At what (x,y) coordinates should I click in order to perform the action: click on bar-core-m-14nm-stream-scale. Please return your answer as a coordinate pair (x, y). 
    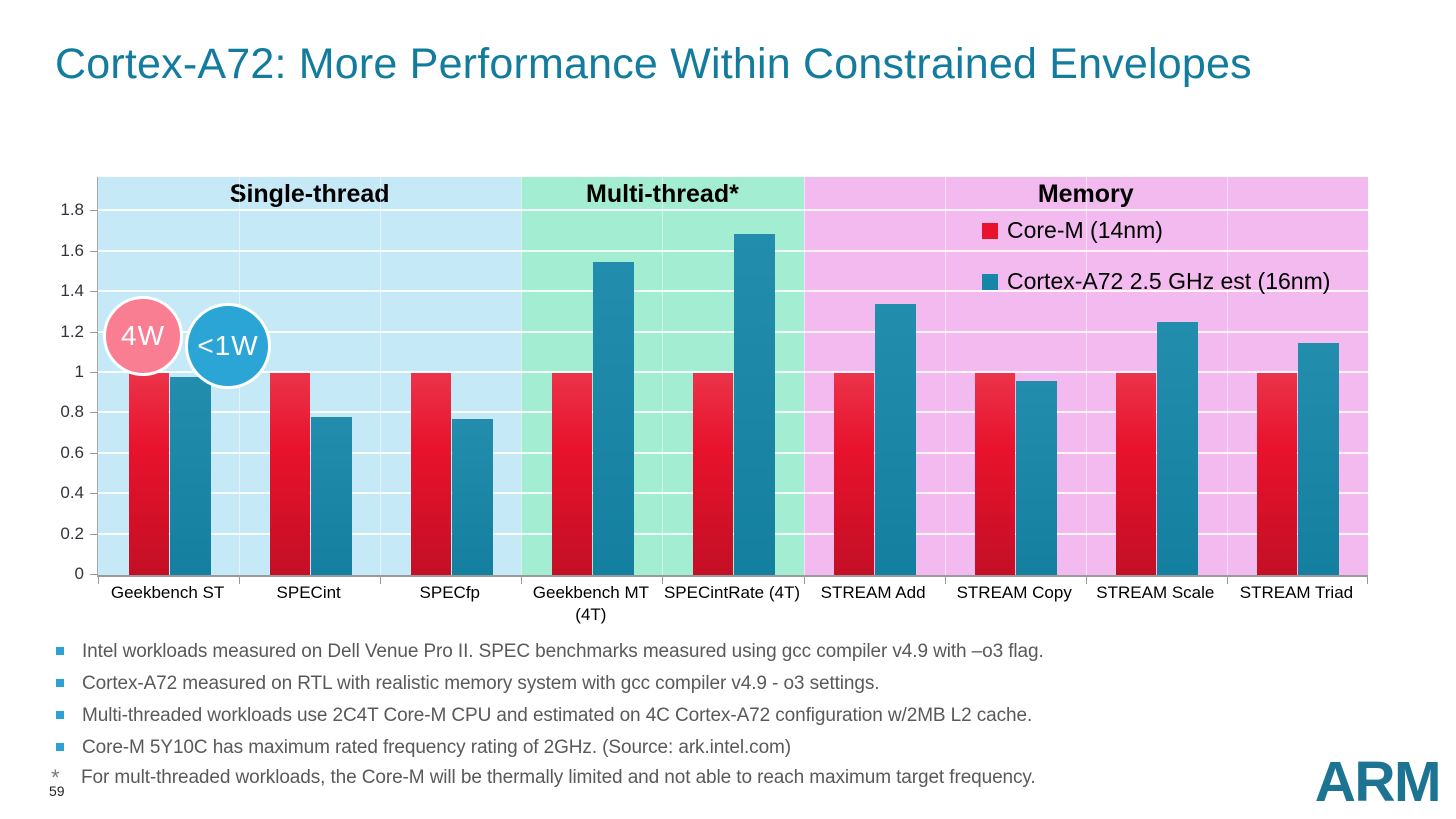
    Looking at the image, I should click on (1136, 473).